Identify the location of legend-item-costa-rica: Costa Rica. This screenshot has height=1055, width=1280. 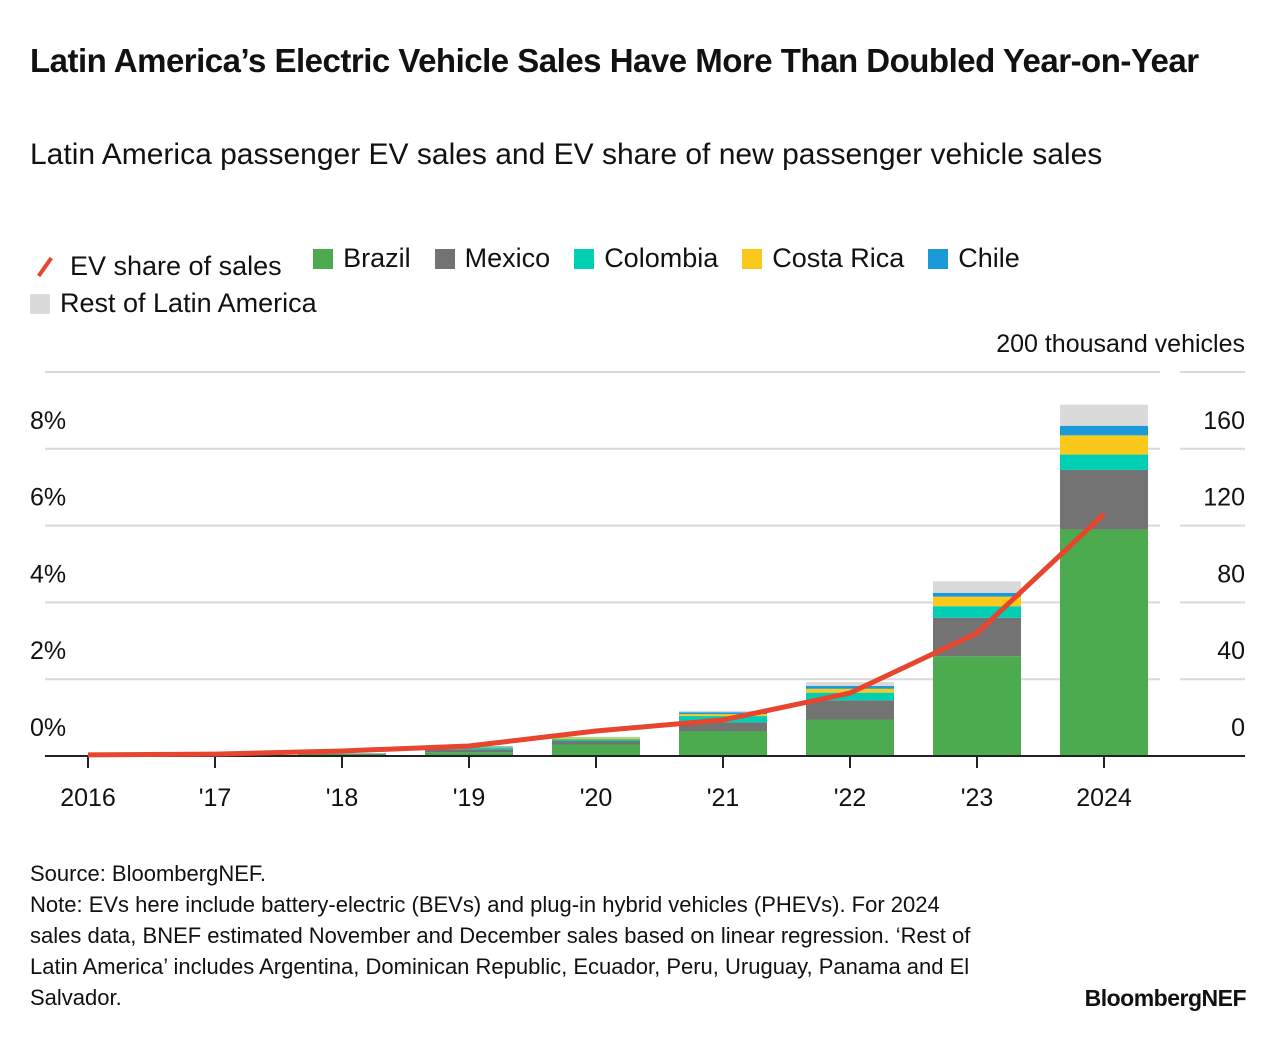
(823, 258).